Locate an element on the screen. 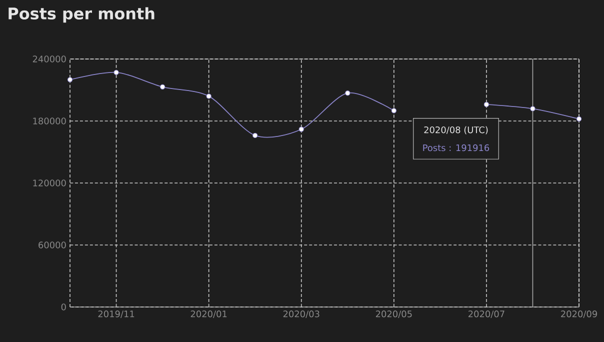 The height and width of the screenshot is (342, 604). annotation: 2020/08 (UTC) is located at coordinates (456, 130).